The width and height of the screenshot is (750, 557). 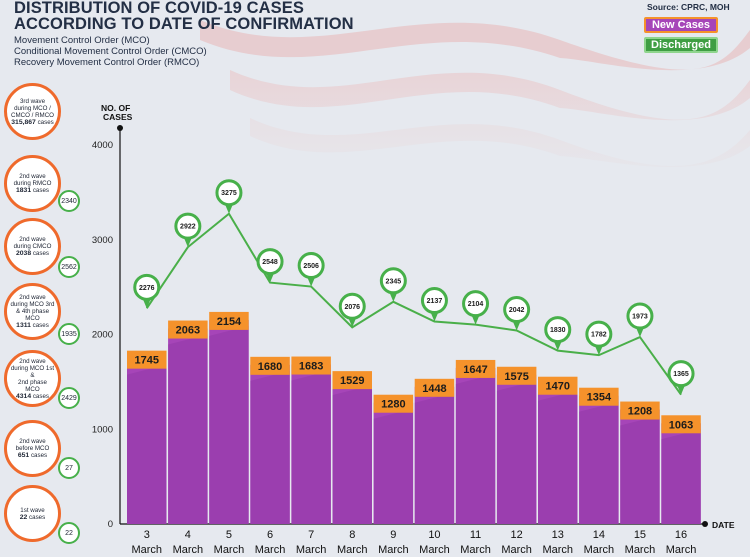 What do you see at coordinates (558, 387) in the screenshot?
I see `bar-value-label: 1470` at bounding box center [558, 387].